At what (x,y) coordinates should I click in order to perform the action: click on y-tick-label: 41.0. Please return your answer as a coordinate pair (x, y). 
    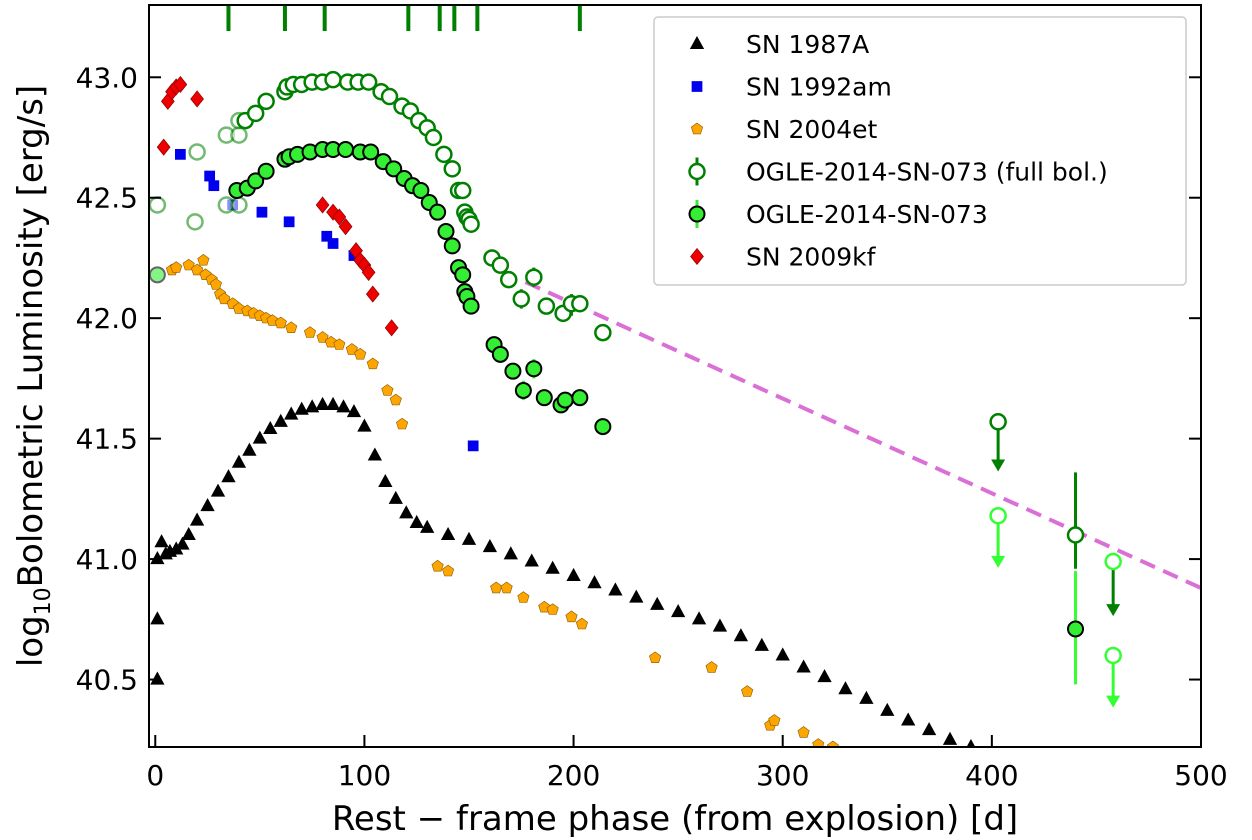
    Looking at the image, I should click on (107, 559).